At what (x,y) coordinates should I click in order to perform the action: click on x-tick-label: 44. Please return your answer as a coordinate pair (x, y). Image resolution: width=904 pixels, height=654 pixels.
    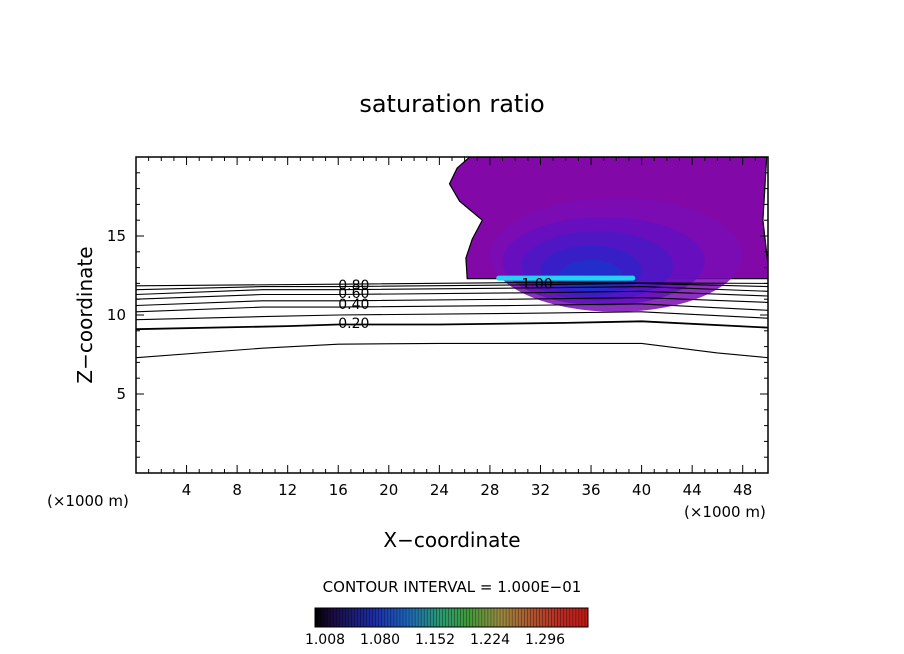
    Looking at the image, I should click on (692, 490).